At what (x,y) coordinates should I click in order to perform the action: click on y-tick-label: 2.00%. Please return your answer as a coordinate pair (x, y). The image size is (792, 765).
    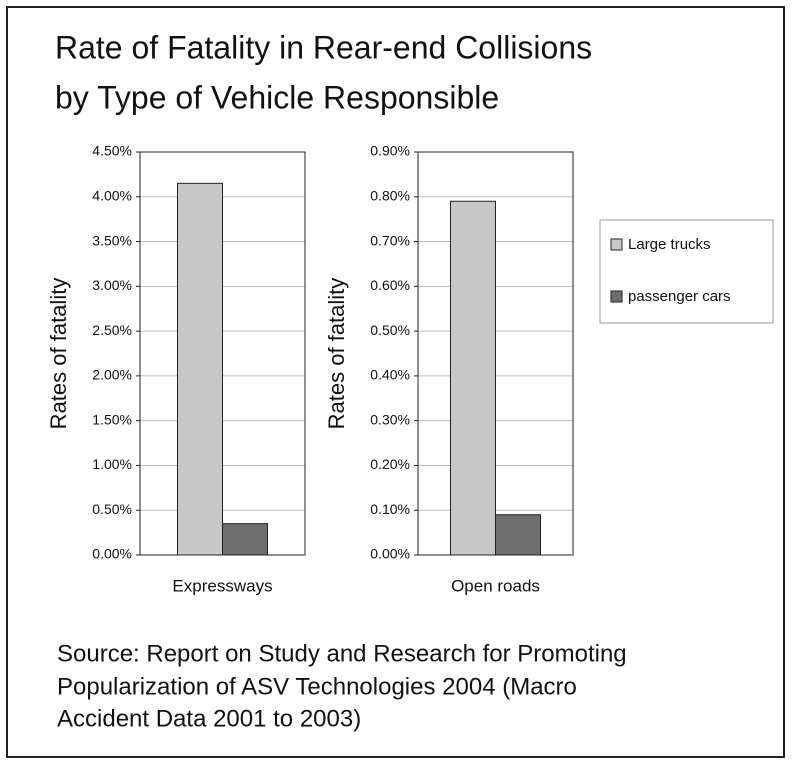
    Looking at the image, I should click on (112, 375).